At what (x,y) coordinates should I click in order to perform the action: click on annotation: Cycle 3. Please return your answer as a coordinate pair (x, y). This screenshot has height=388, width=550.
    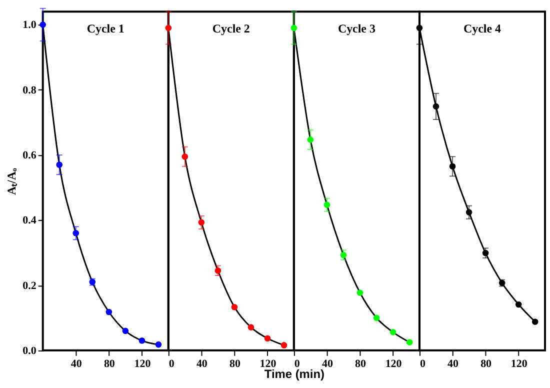
    Looking at the image, I should click on (357, 29).